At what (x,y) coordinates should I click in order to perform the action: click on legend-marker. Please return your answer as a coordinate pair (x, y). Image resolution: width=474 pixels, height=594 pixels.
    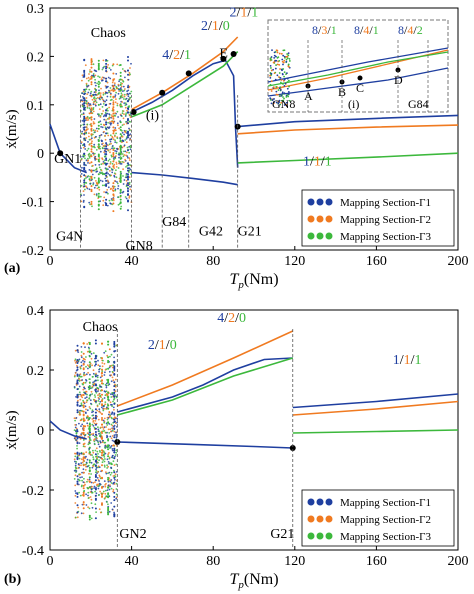
    Looking at the image, I should click on (329, 519).